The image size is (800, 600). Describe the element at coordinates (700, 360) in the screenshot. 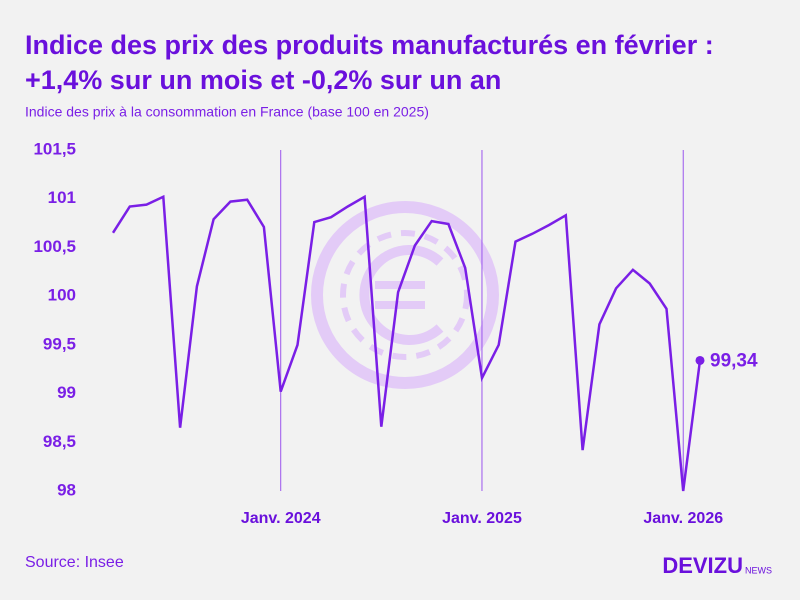

I see `point` at that location.